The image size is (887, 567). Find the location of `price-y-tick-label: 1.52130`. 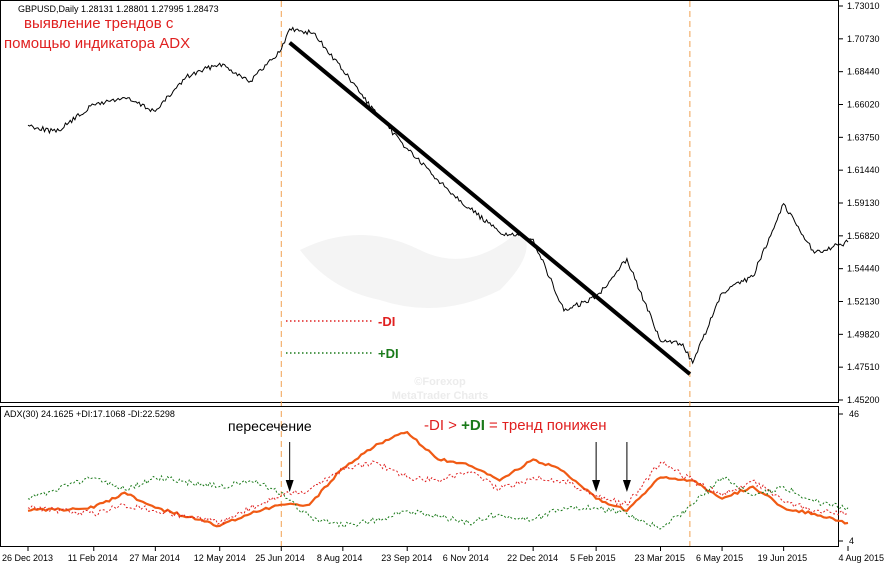

price-y-tick-label: 1.52130 is located at coordinates (863, 302).